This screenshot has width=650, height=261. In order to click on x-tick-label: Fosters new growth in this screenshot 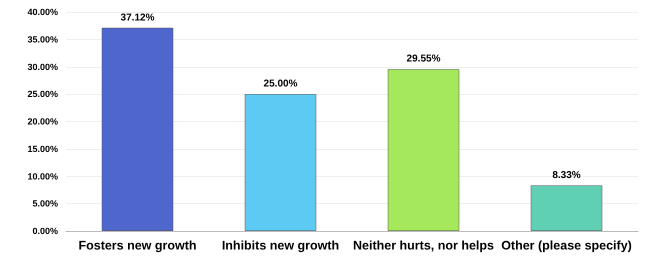, I will do `click(137, 245)`.